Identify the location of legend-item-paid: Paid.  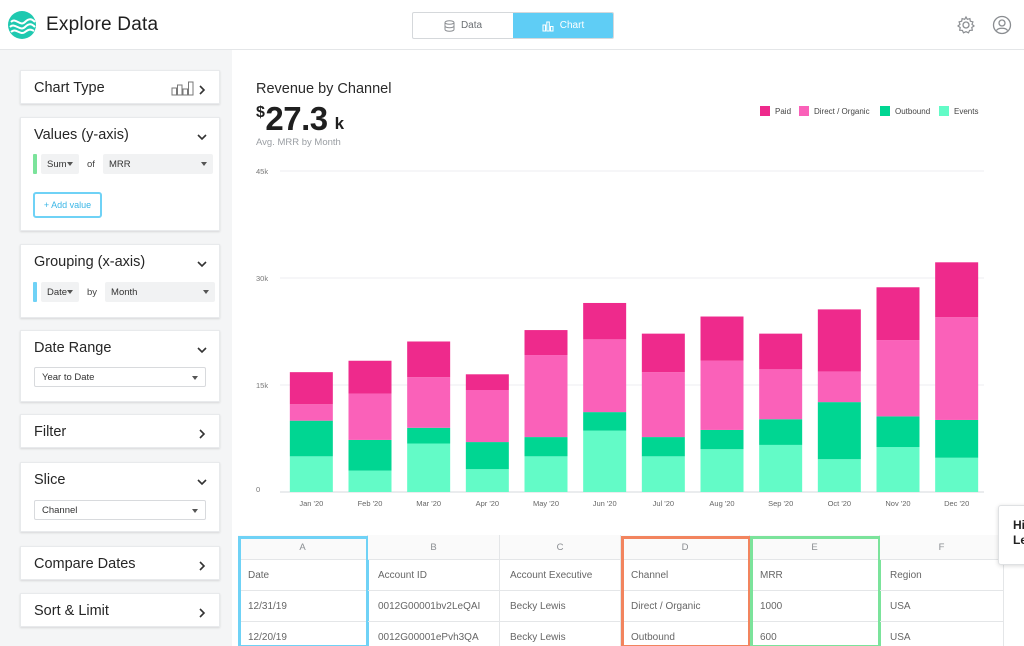
(775, 111).